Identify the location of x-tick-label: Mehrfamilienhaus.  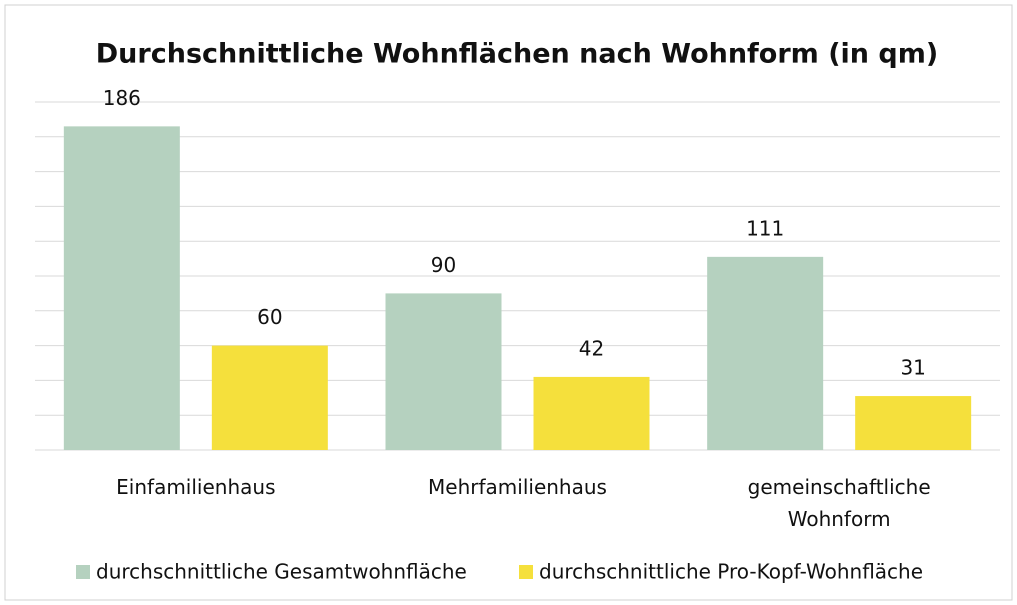
(517, 487).